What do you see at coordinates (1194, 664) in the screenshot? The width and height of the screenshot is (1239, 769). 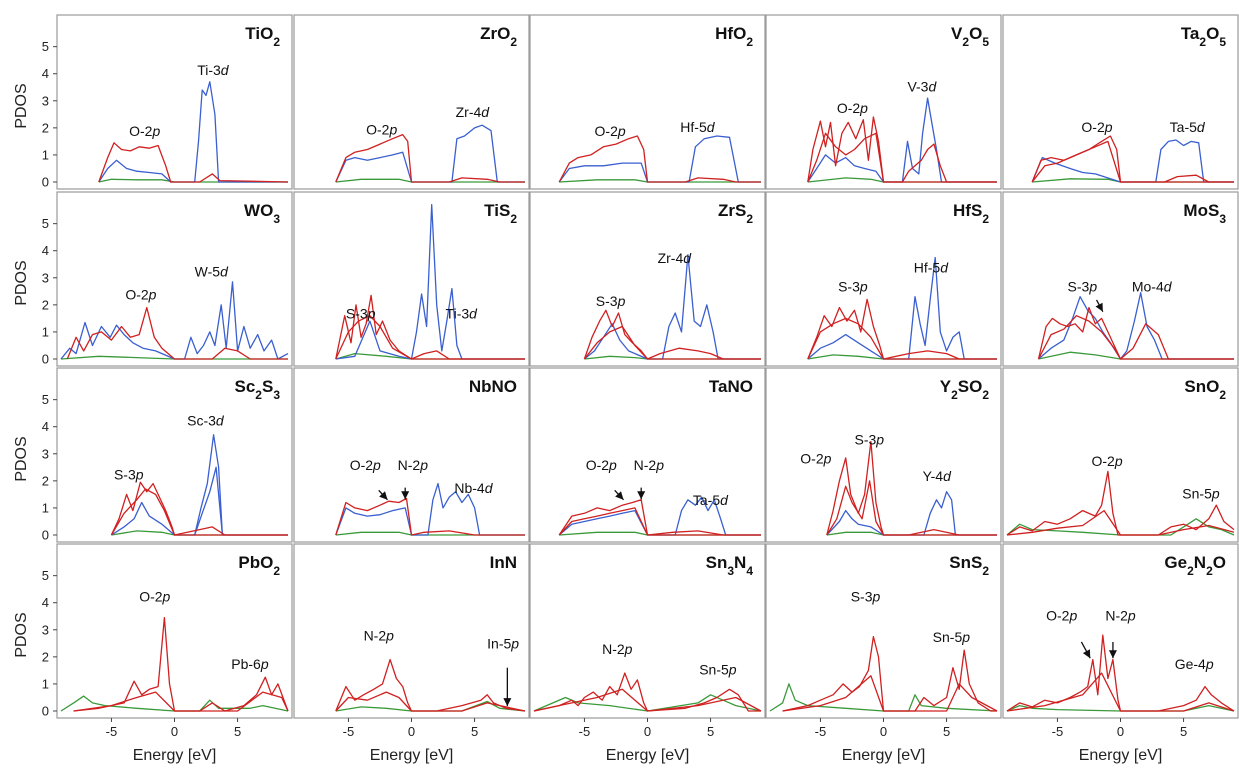 I see `annotation-2: Ge-4p` at bounding box center [1194, 664].